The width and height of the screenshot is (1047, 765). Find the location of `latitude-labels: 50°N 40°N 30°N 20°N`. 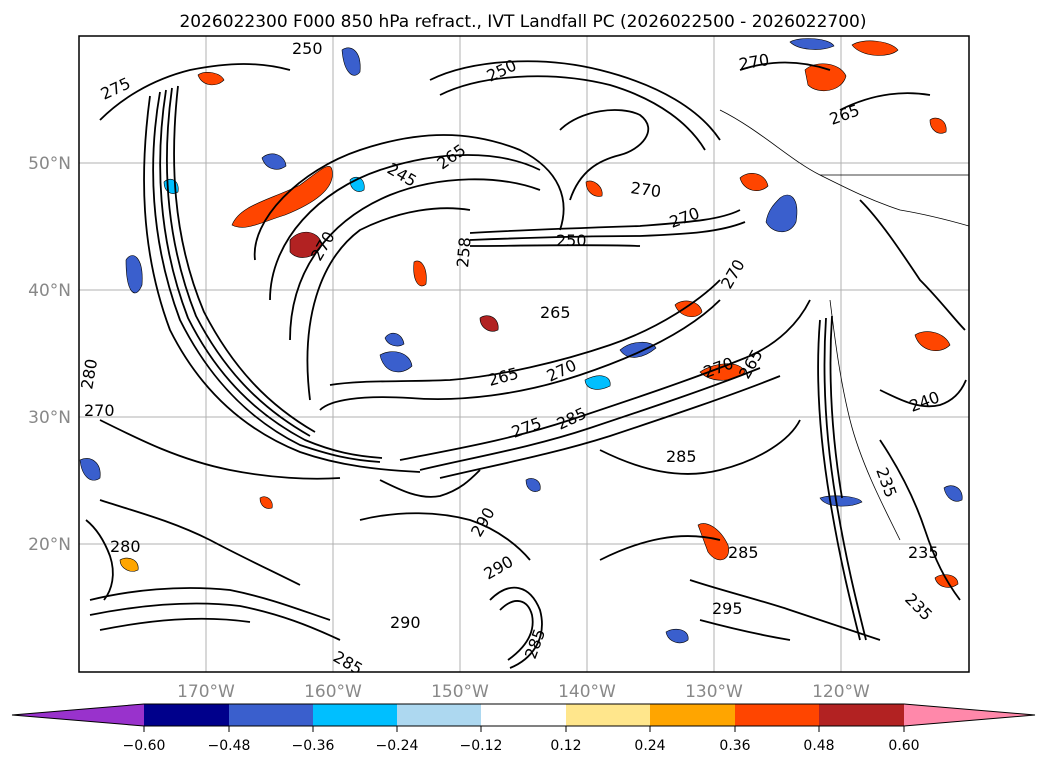

latitude-labels: 50°N 40°N 30°N 20°N is located at coordinates (49, 354).